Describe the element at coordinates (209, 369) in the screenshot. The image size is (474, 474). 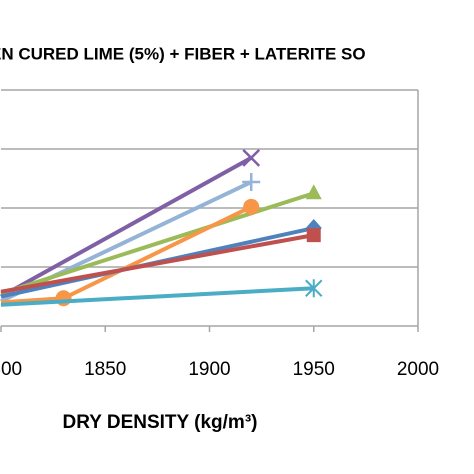
I see `x-tick-label: 1900` at that location.